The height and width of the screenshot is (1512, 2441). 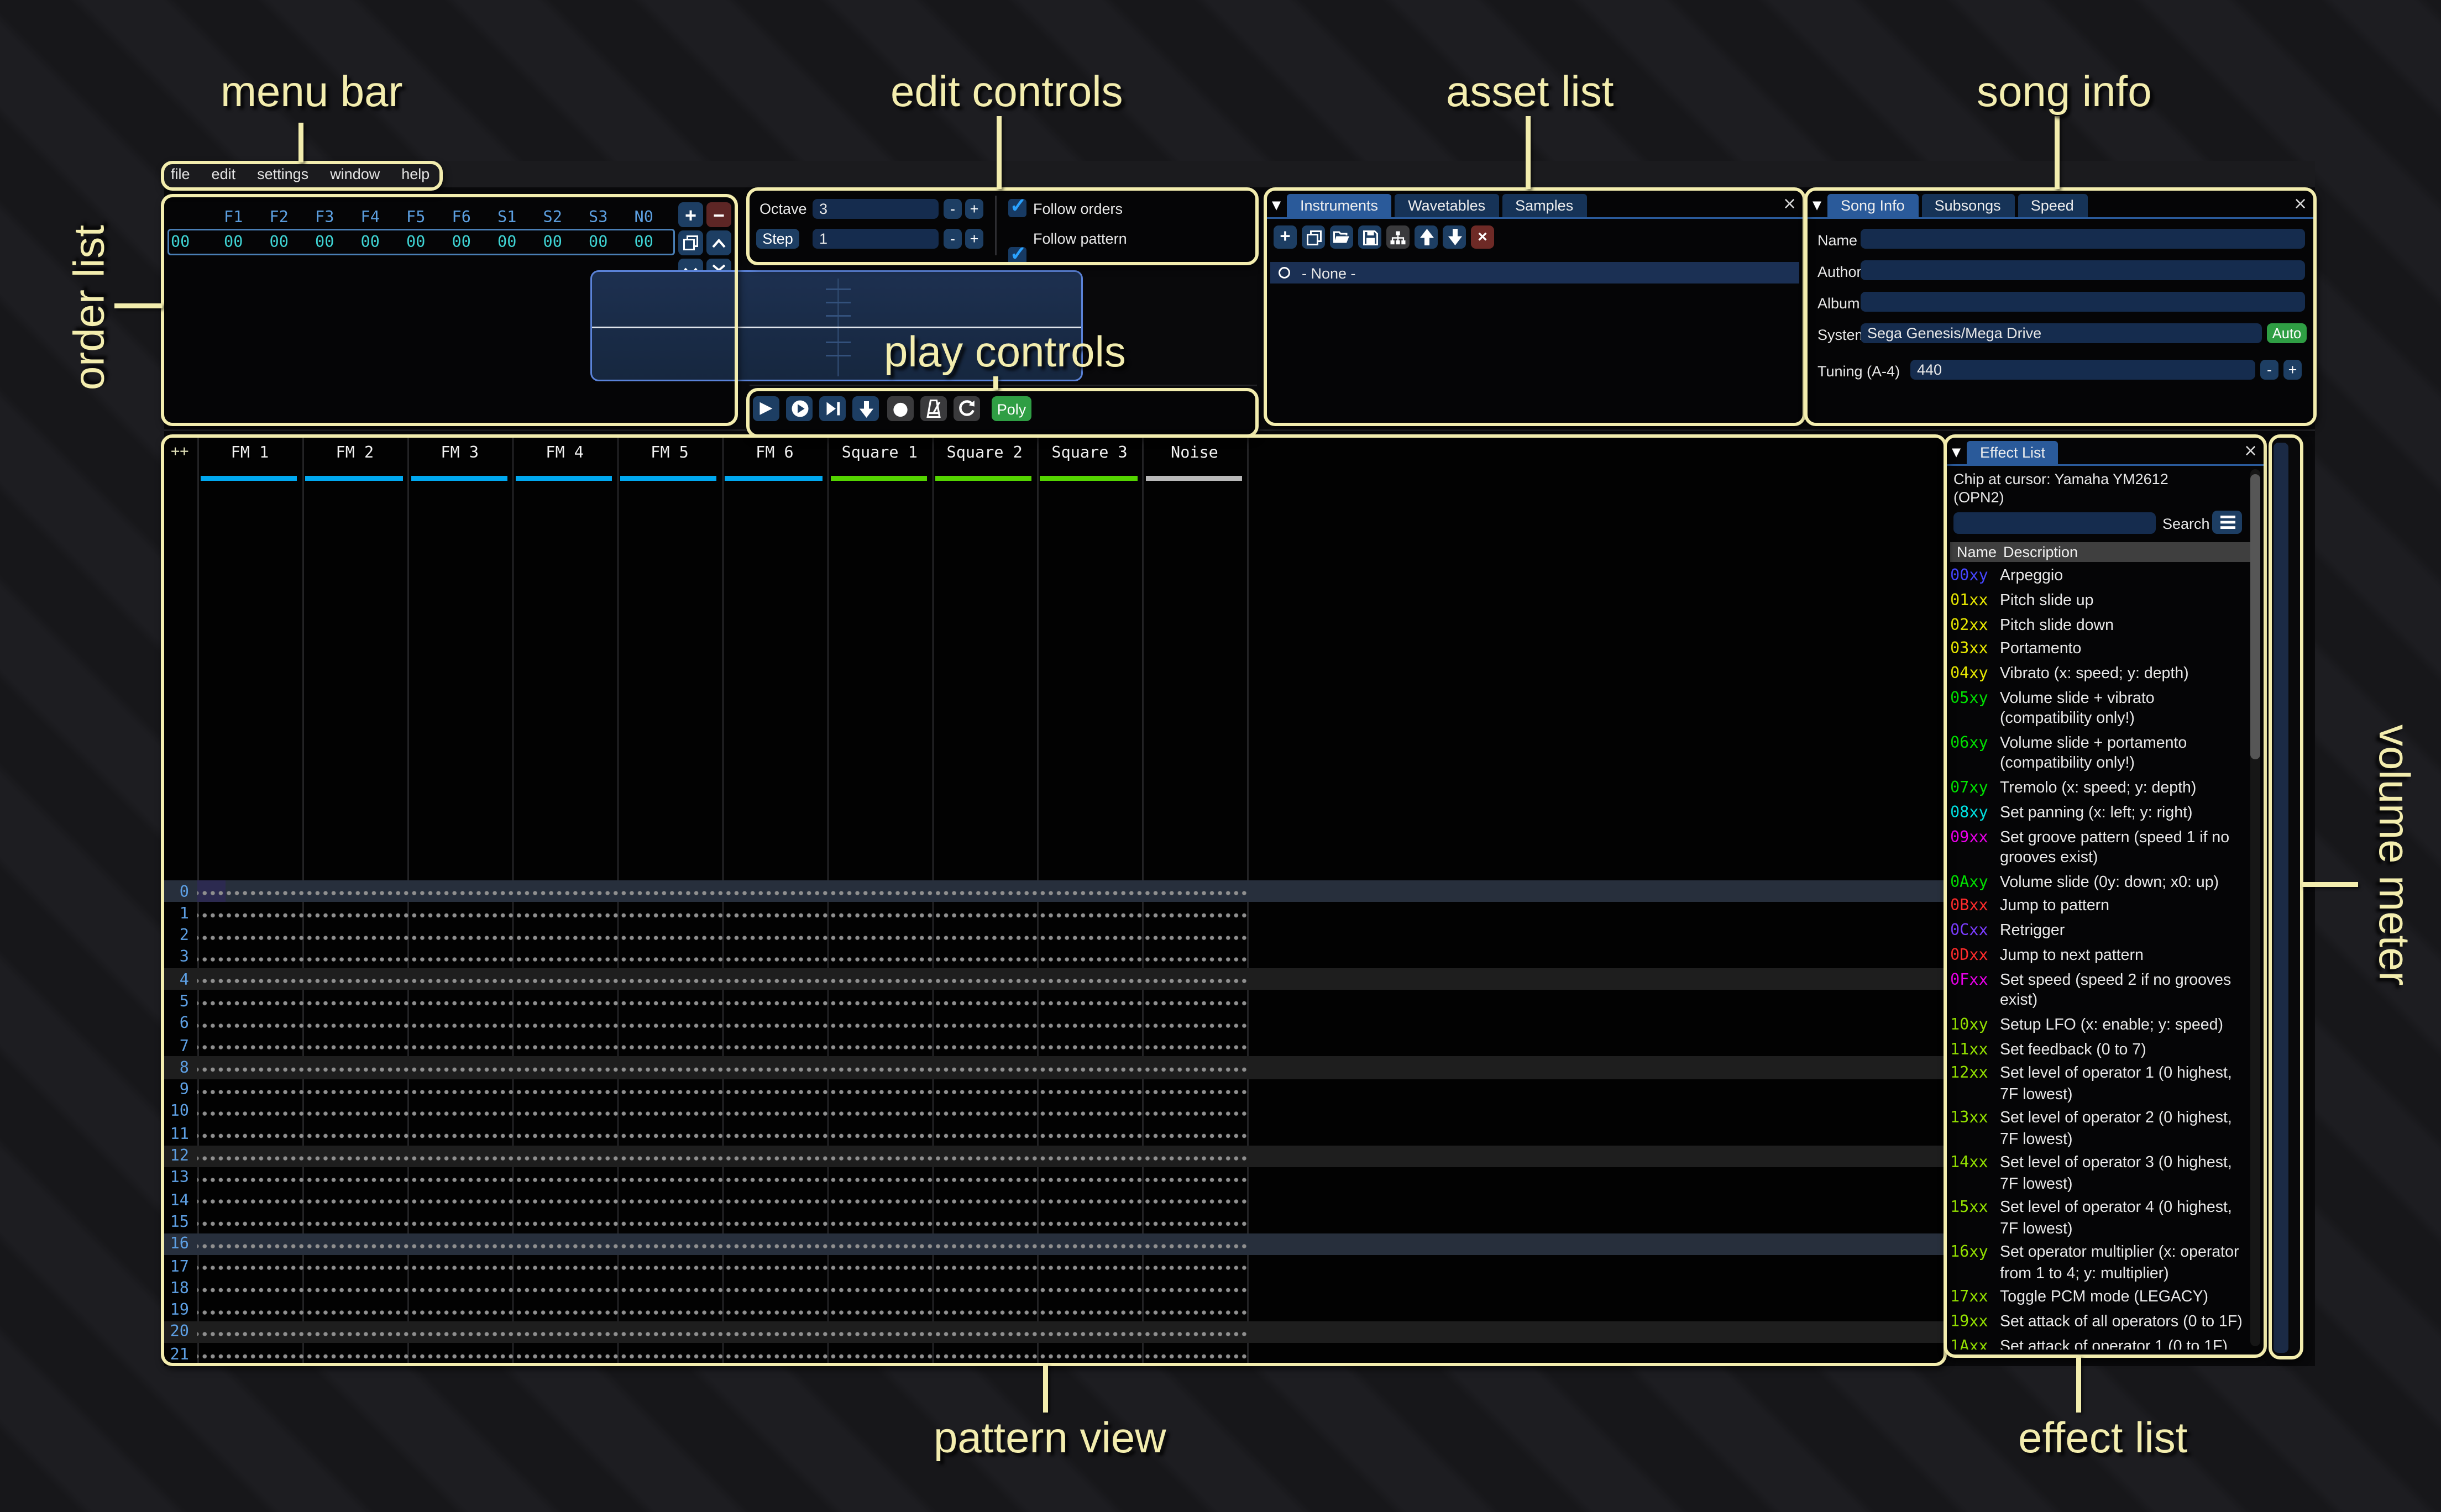 What do you see at coordinates (2061, 333) in the screenshot?
I see `system-input` at bounding box center [2061, 333].